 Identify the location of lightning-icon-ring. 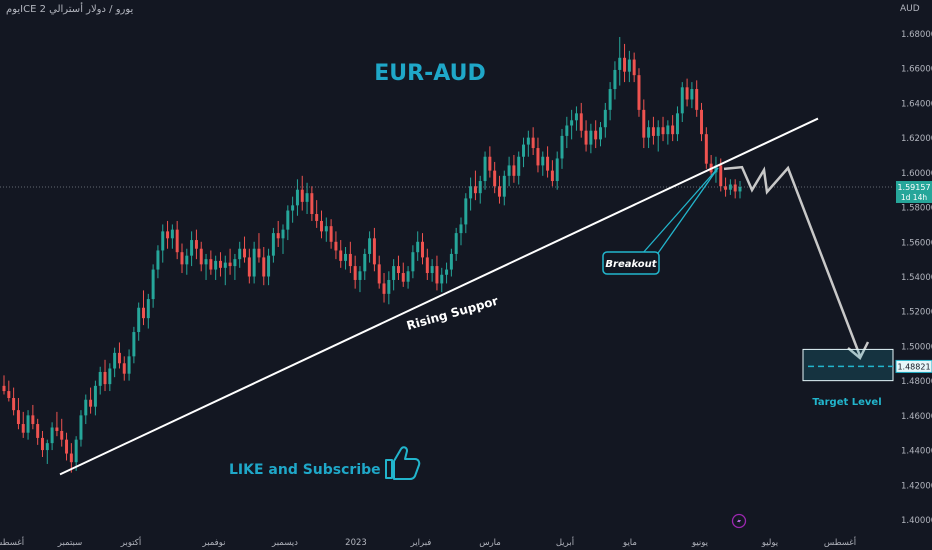
(739, 521).